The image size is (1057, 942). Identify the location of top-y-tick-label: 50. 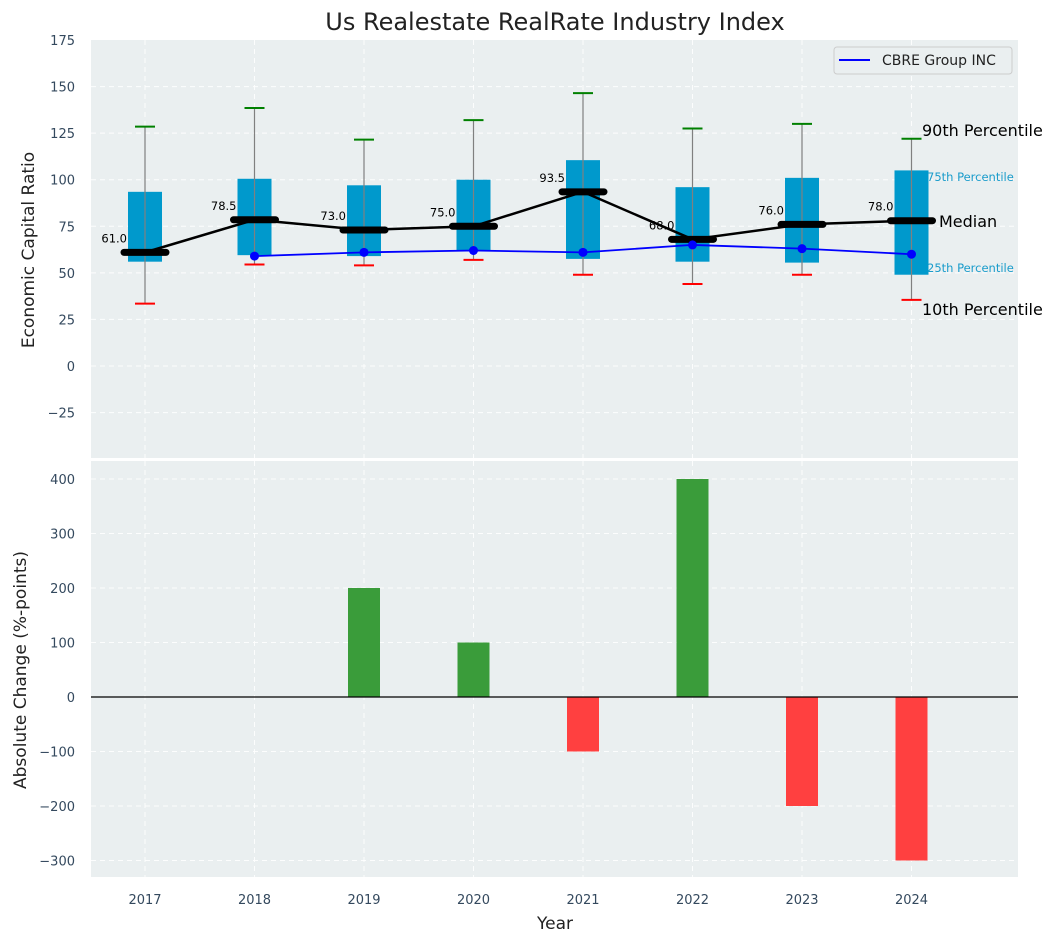
(66, 274).